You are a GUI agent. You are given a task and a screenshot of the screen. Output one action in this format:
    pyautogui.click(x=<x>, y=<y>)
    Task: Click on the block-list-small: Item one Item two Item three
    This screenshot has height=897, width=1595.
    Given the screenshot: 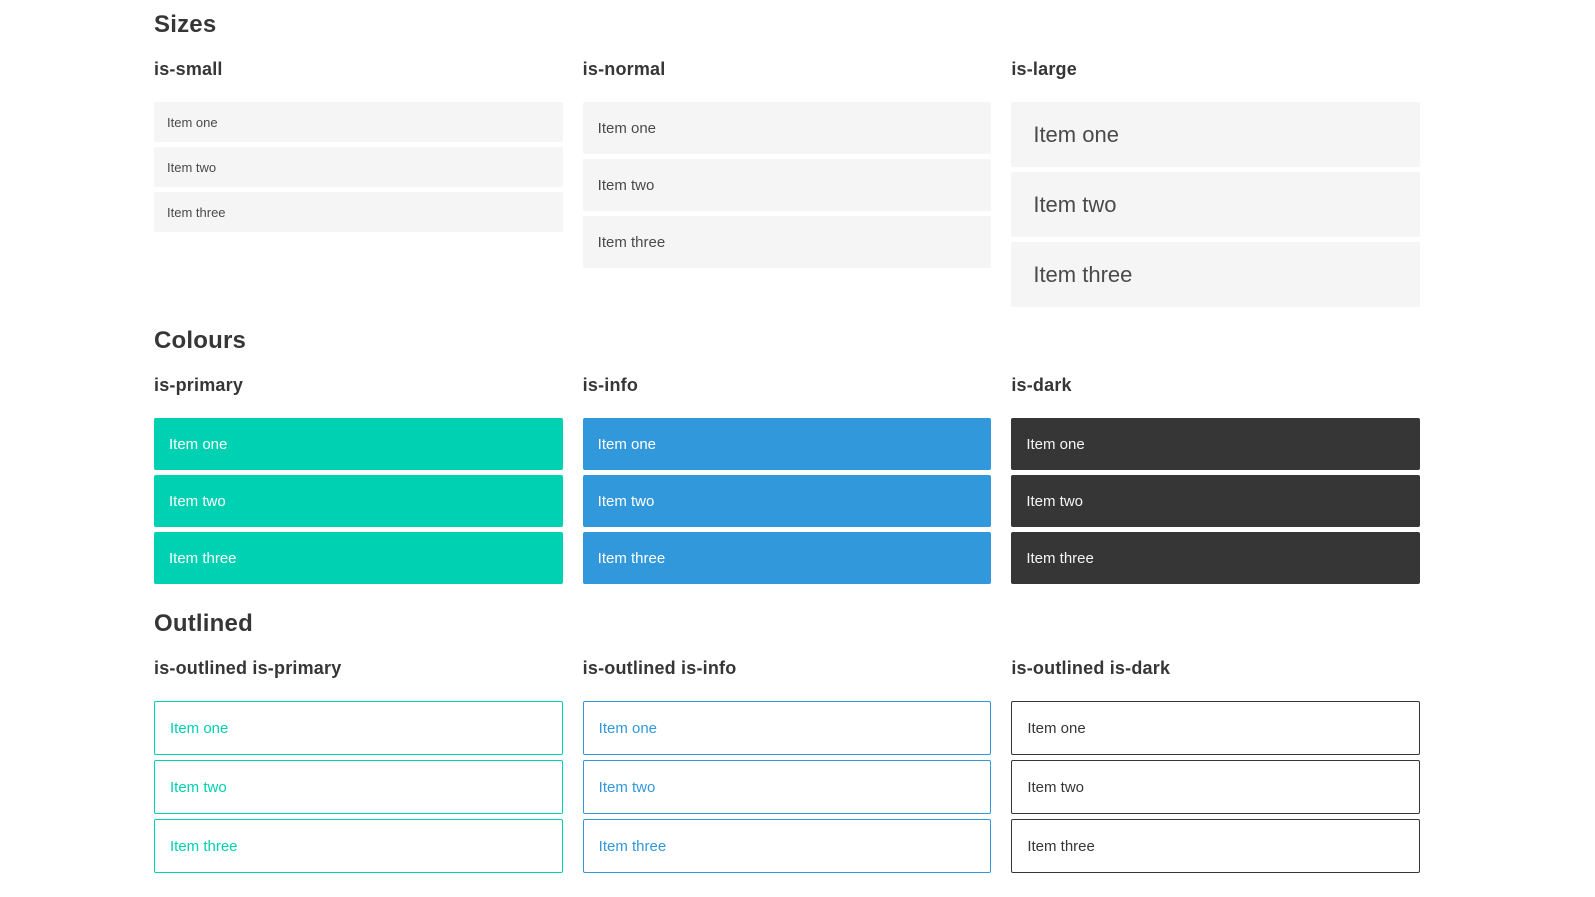 What is the action you would take?
    pyautogui.click(x=358, y=167)
    